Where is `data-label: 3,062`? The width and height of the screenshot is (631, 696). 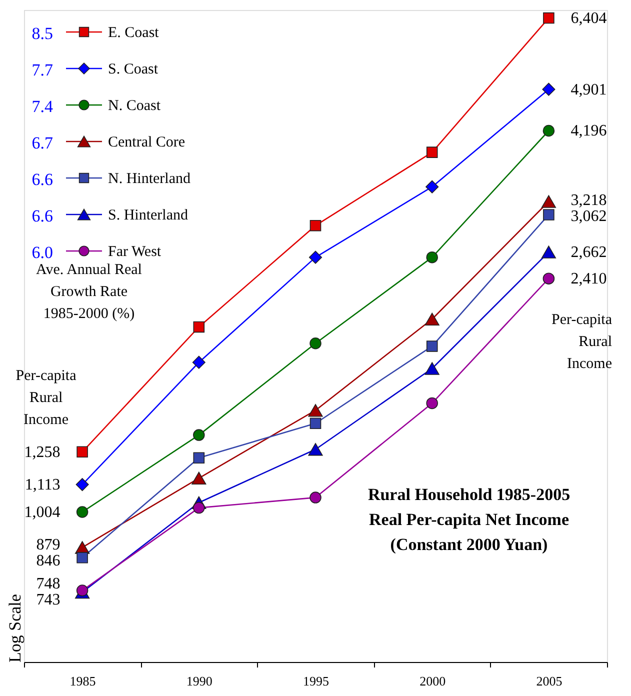 data-label: 3,062 is located at coordinates (588, 217).